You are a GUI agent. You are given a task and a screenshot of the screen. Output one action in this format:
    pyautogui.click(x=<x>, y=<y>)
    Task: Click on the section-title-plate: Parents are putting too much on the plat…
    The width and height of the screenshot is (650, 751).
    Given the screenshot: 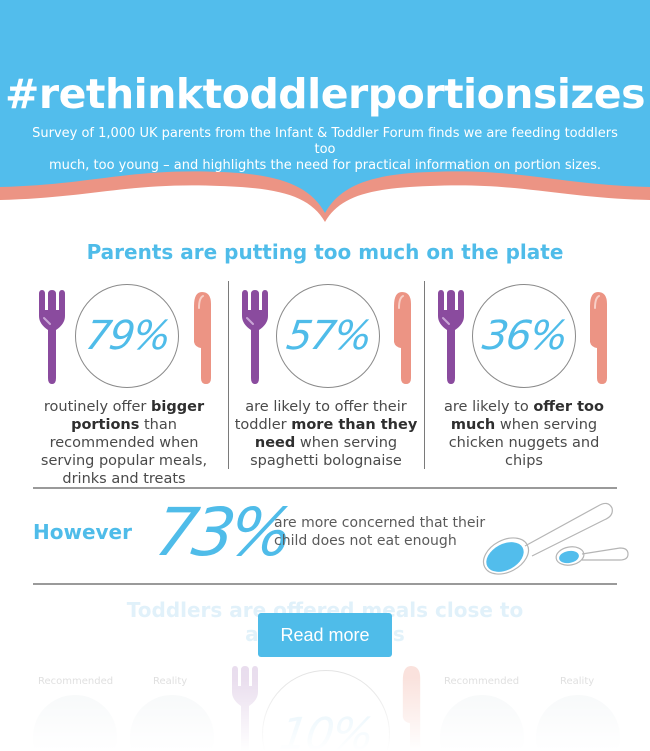 What is the action you would take?
    pyautogui.click(x=325, y=252)
    